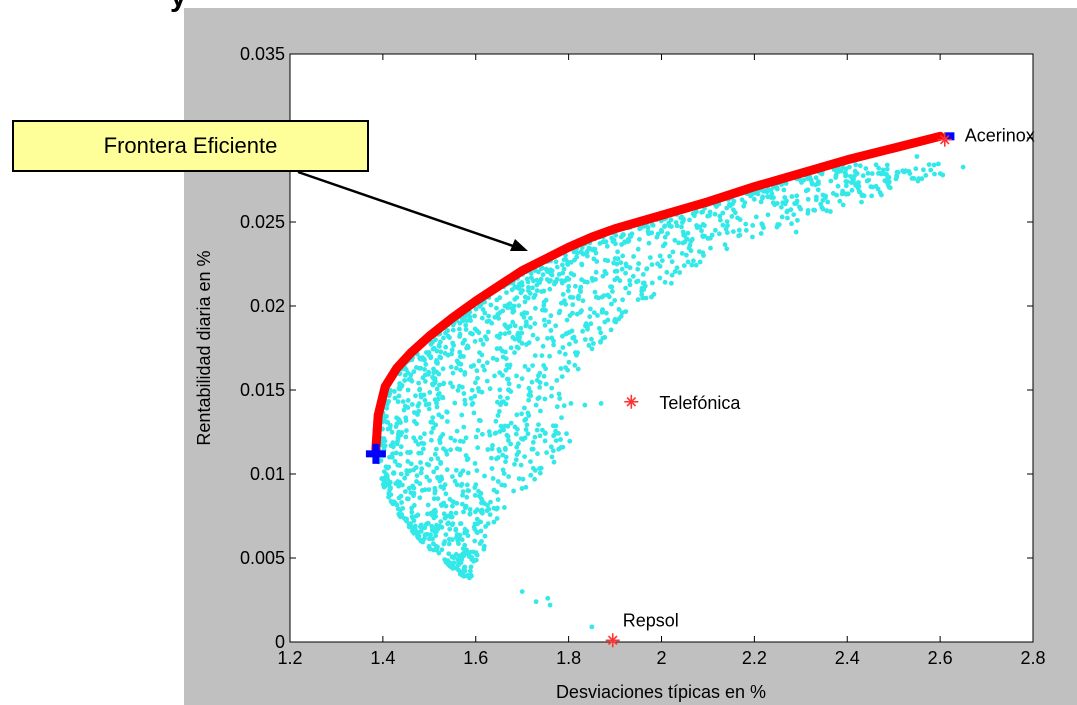 The image size is (1077, 705). Describe the element at coordinates (262, 390) in the screenshot. I see `y-tick-label: 0.015` at that location.